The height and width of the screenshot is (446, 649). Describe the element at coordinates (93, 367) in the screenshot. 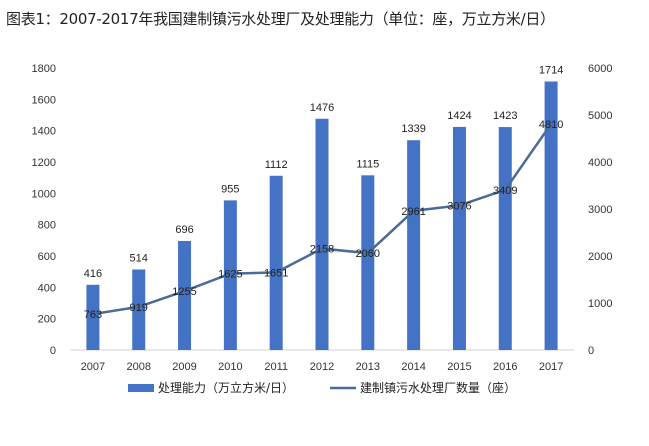

I see `x-axis-tick-label: 2007` at that location.